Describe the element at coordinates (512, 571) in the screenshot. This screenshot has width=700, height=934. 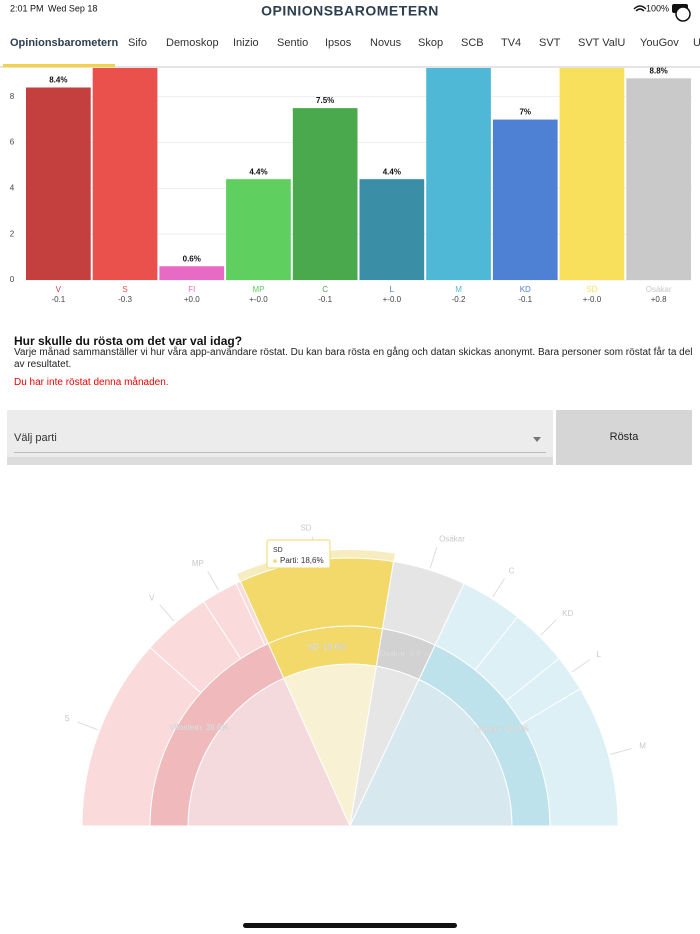
I see `party-label: C` at that location.